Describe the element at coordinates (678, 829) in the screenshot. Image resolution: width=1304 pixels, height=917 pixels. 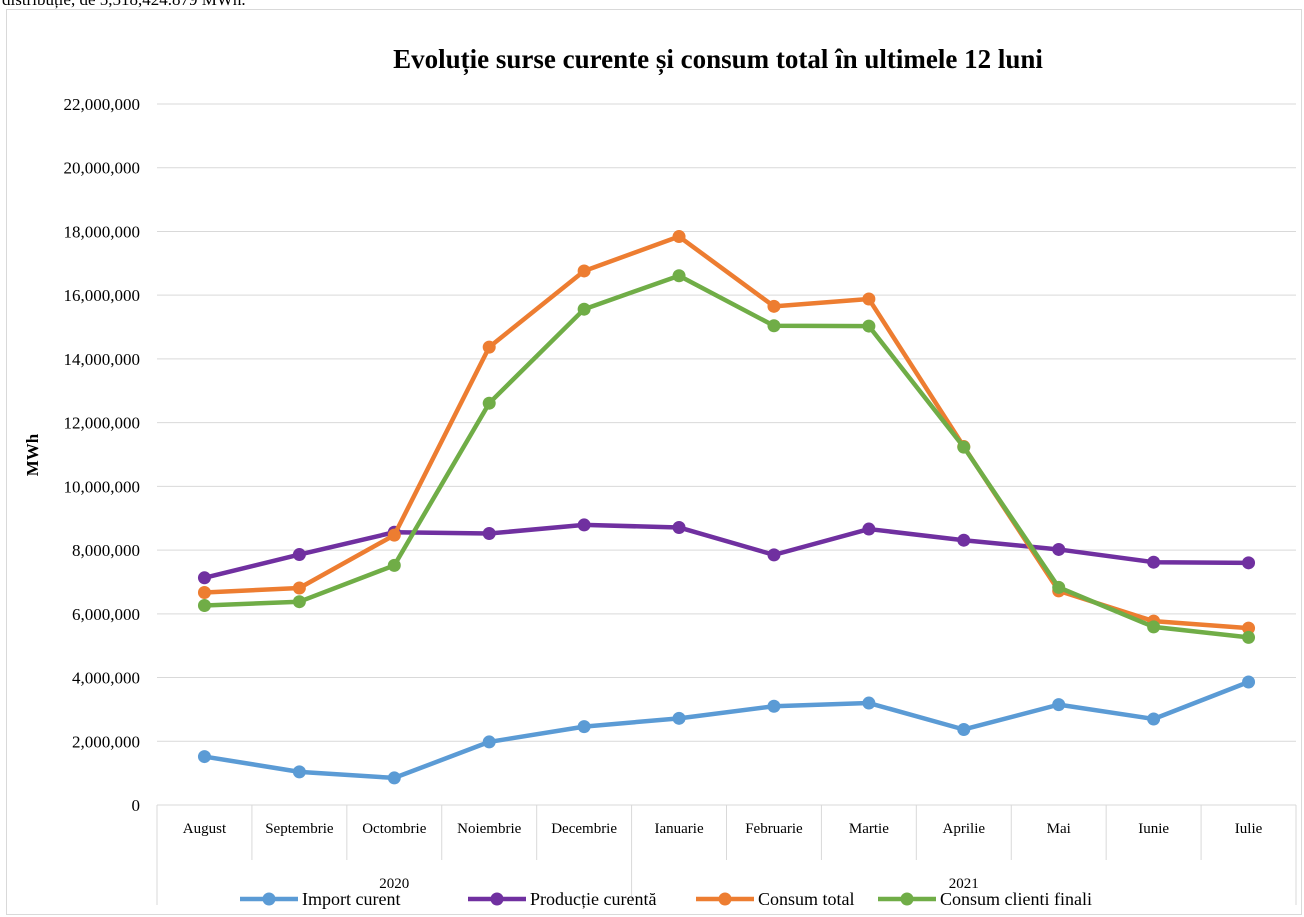
I see `x-tick-label: Ianuarie` at that location.